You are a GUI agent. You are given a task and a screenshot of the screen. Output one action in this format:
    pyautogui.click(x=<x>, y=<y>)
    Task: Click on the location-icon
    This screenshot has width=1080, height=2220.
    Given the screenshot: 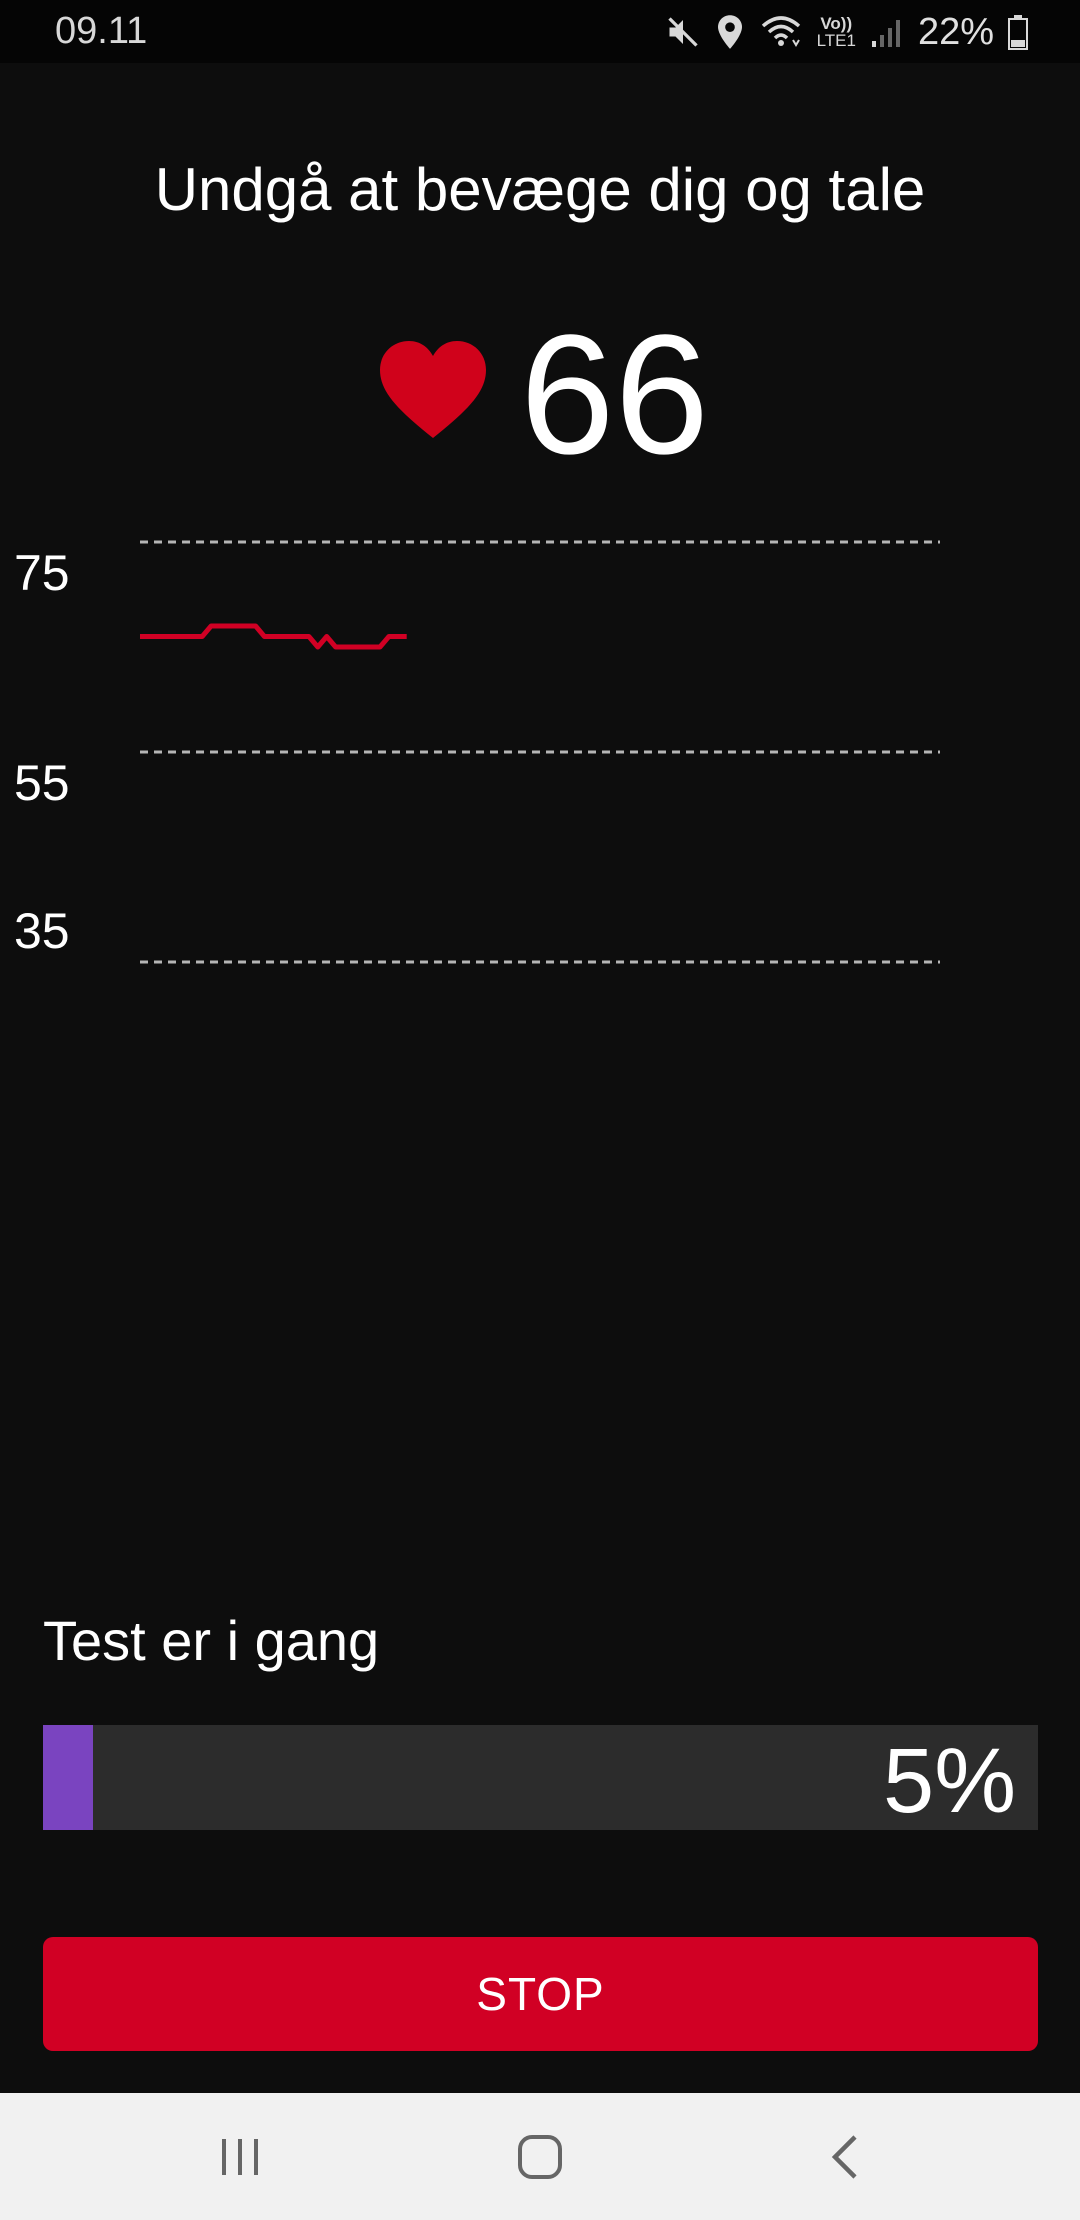 What is the action you would take?
    pyautogui.click(x=729, y=32)
    